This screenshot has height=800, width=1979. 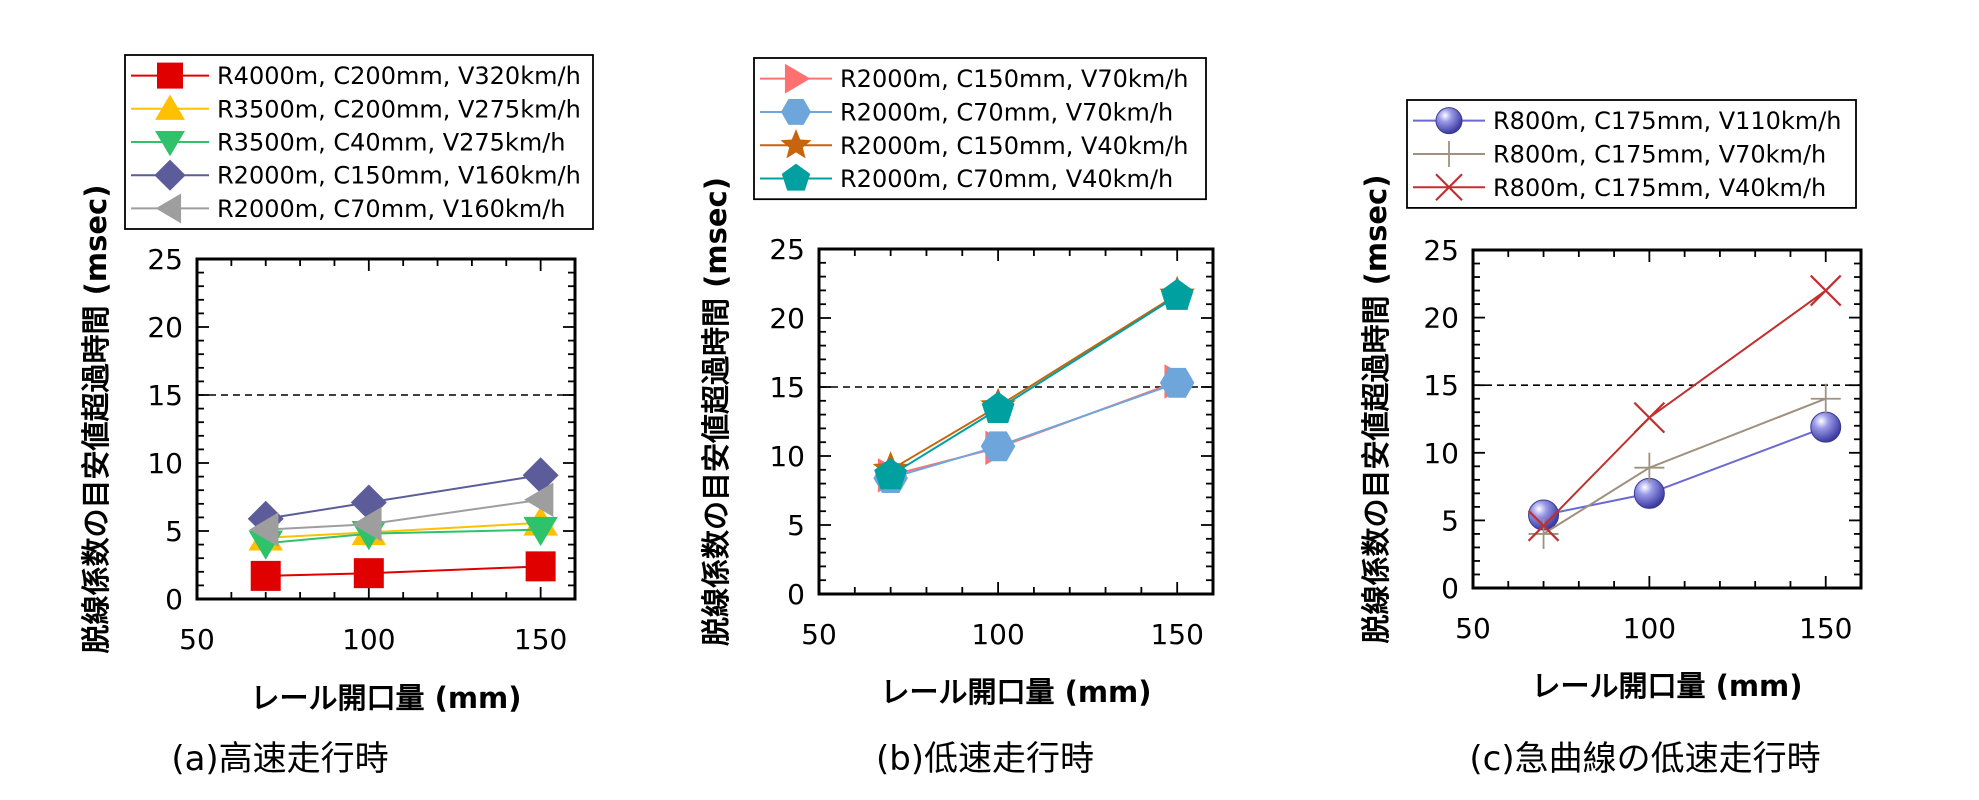 I want to click on legend-label: R2000m, C150mm, V40km/h, so click(x=1014, y=146).